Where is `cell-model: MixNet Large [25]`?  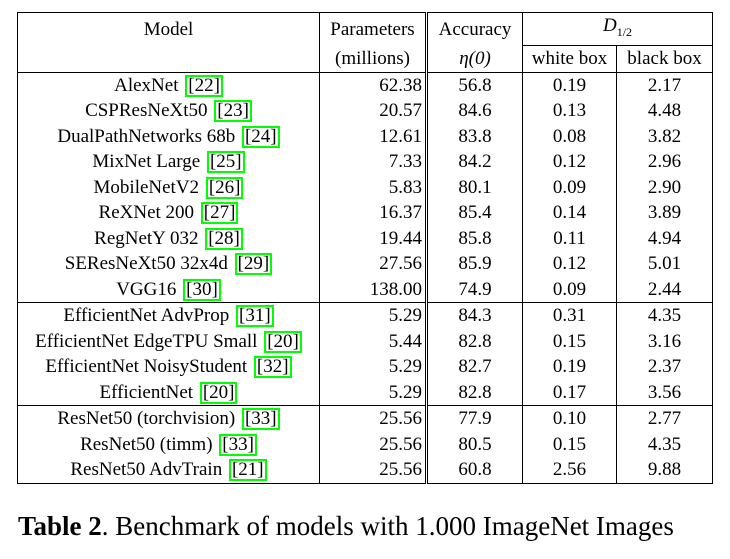 cell-model: MixNet Large [25] is located at coordinates (168, 162).